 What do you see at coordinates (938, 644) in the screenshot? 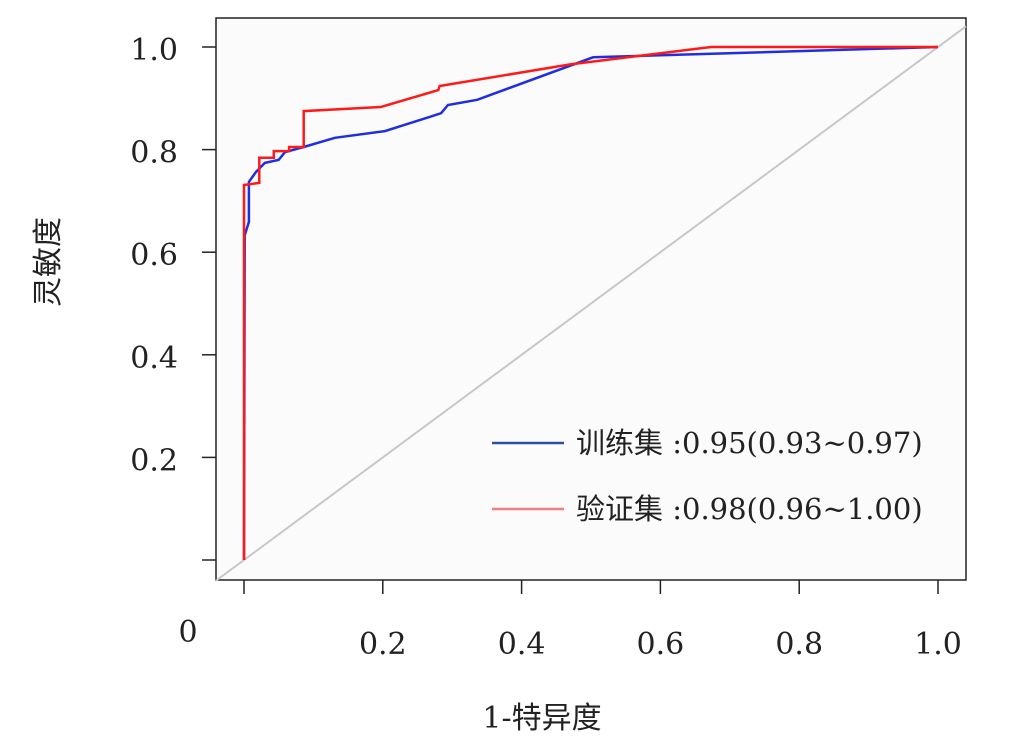
I see `x-tick-label: 1.0` at bounding box center [938, 644].